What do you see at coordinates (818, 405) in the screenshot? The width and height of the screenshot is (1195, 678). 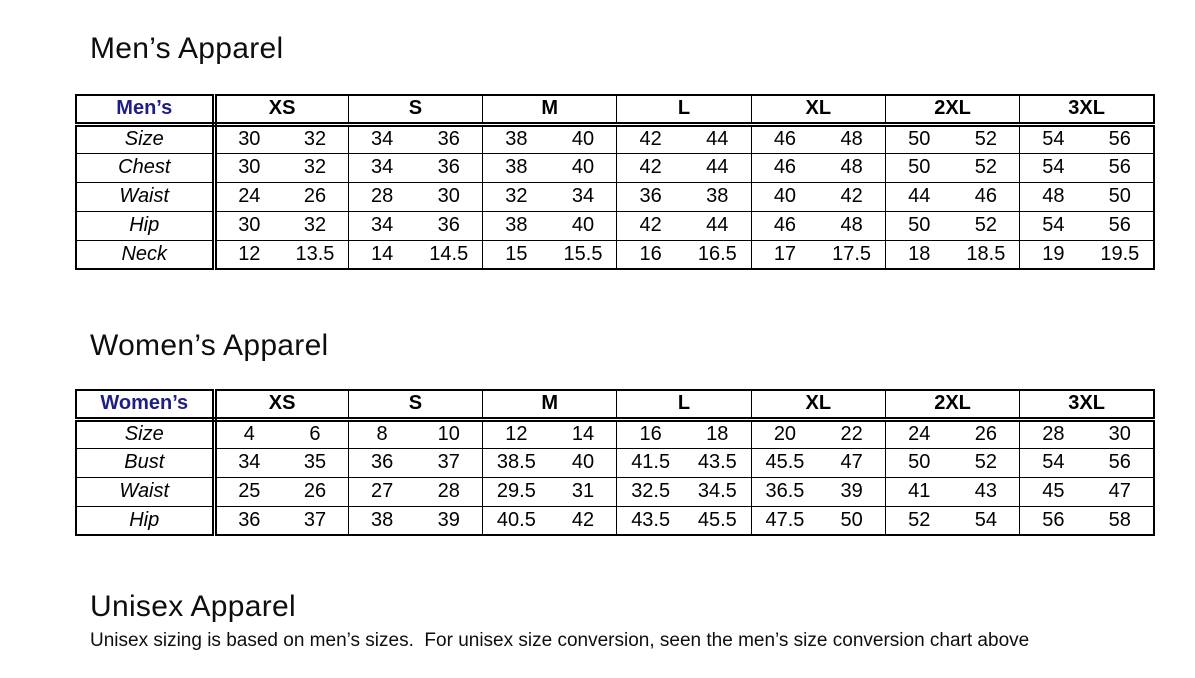 I see `size-column-header: XL` at bounding box center [818, 405].